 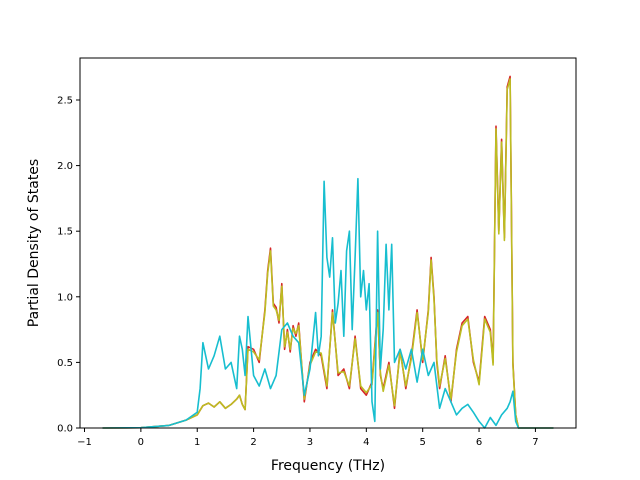 I want to click on x-tick-label: 5, so click(x=423, y=442).